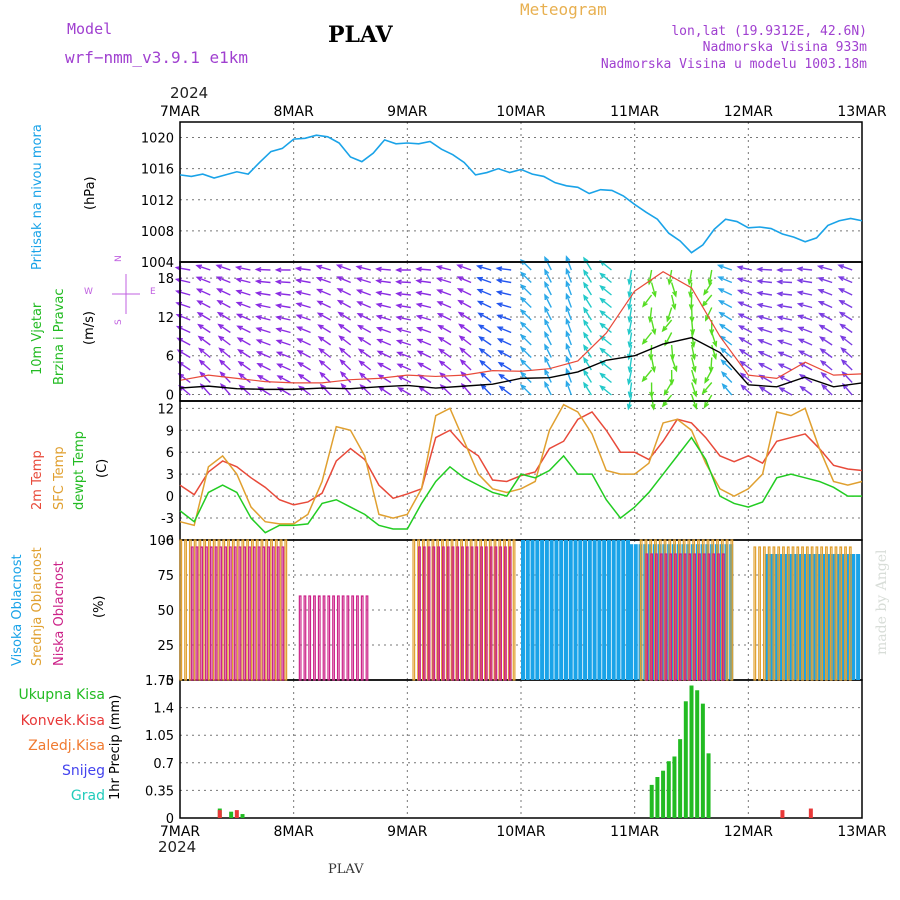 This screenshot has height=900, width=900. I want to click on precip-bar-convective, so click(782, 814).